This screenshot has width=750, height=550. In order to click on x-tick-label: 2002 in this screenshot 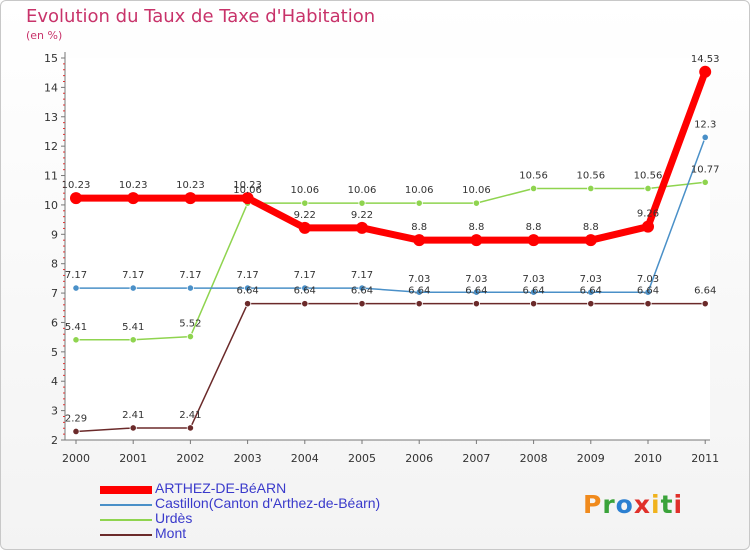, I will do `click(190, 458)`.